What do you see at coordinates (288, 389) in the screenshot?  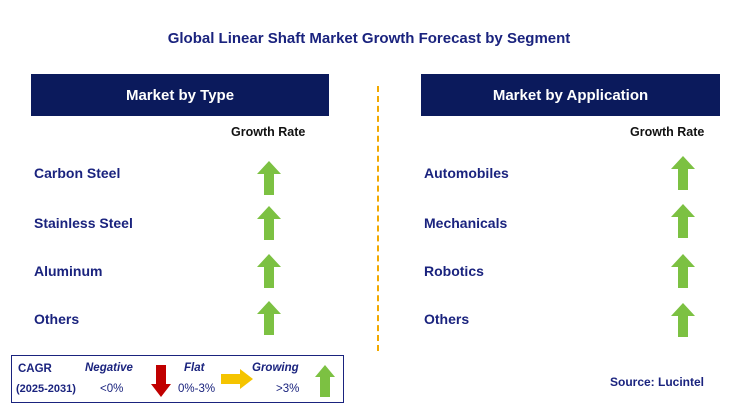 I see `legend-growing-range: >3%` at bounding box center [288, 389].